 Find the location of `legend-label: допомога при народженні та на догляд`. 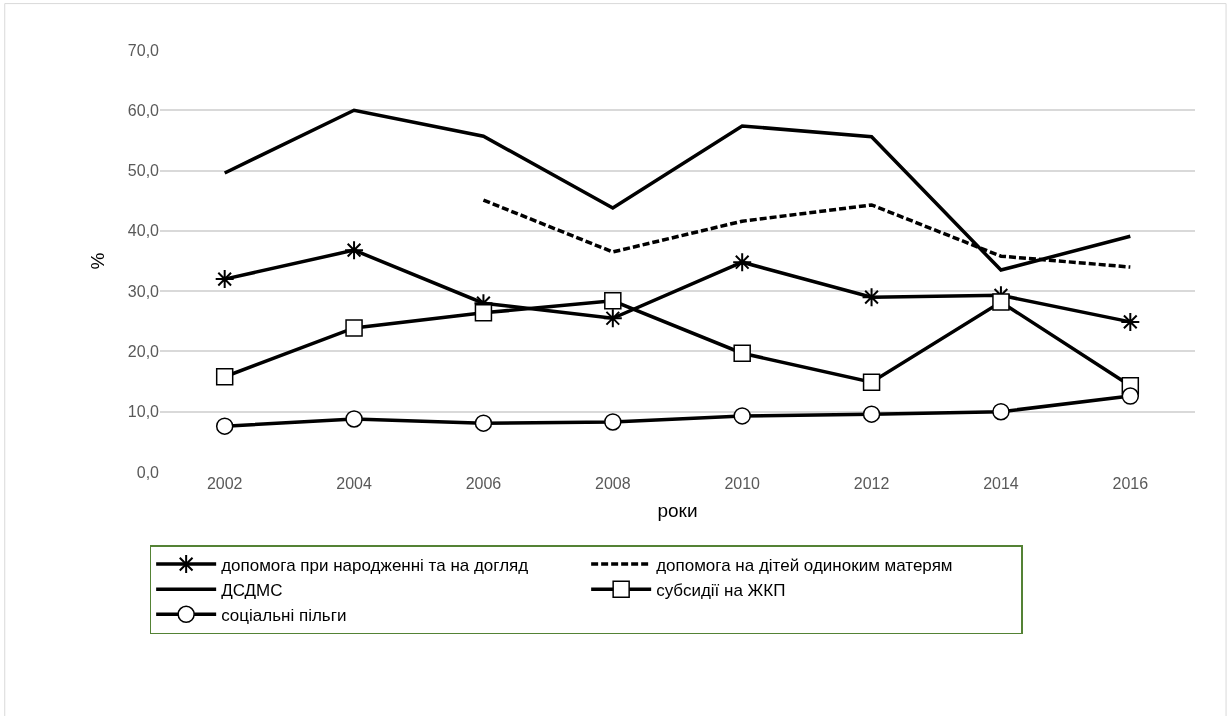

legend-label: допомога при народженні та на догляд is located at coordinates (375, 565).